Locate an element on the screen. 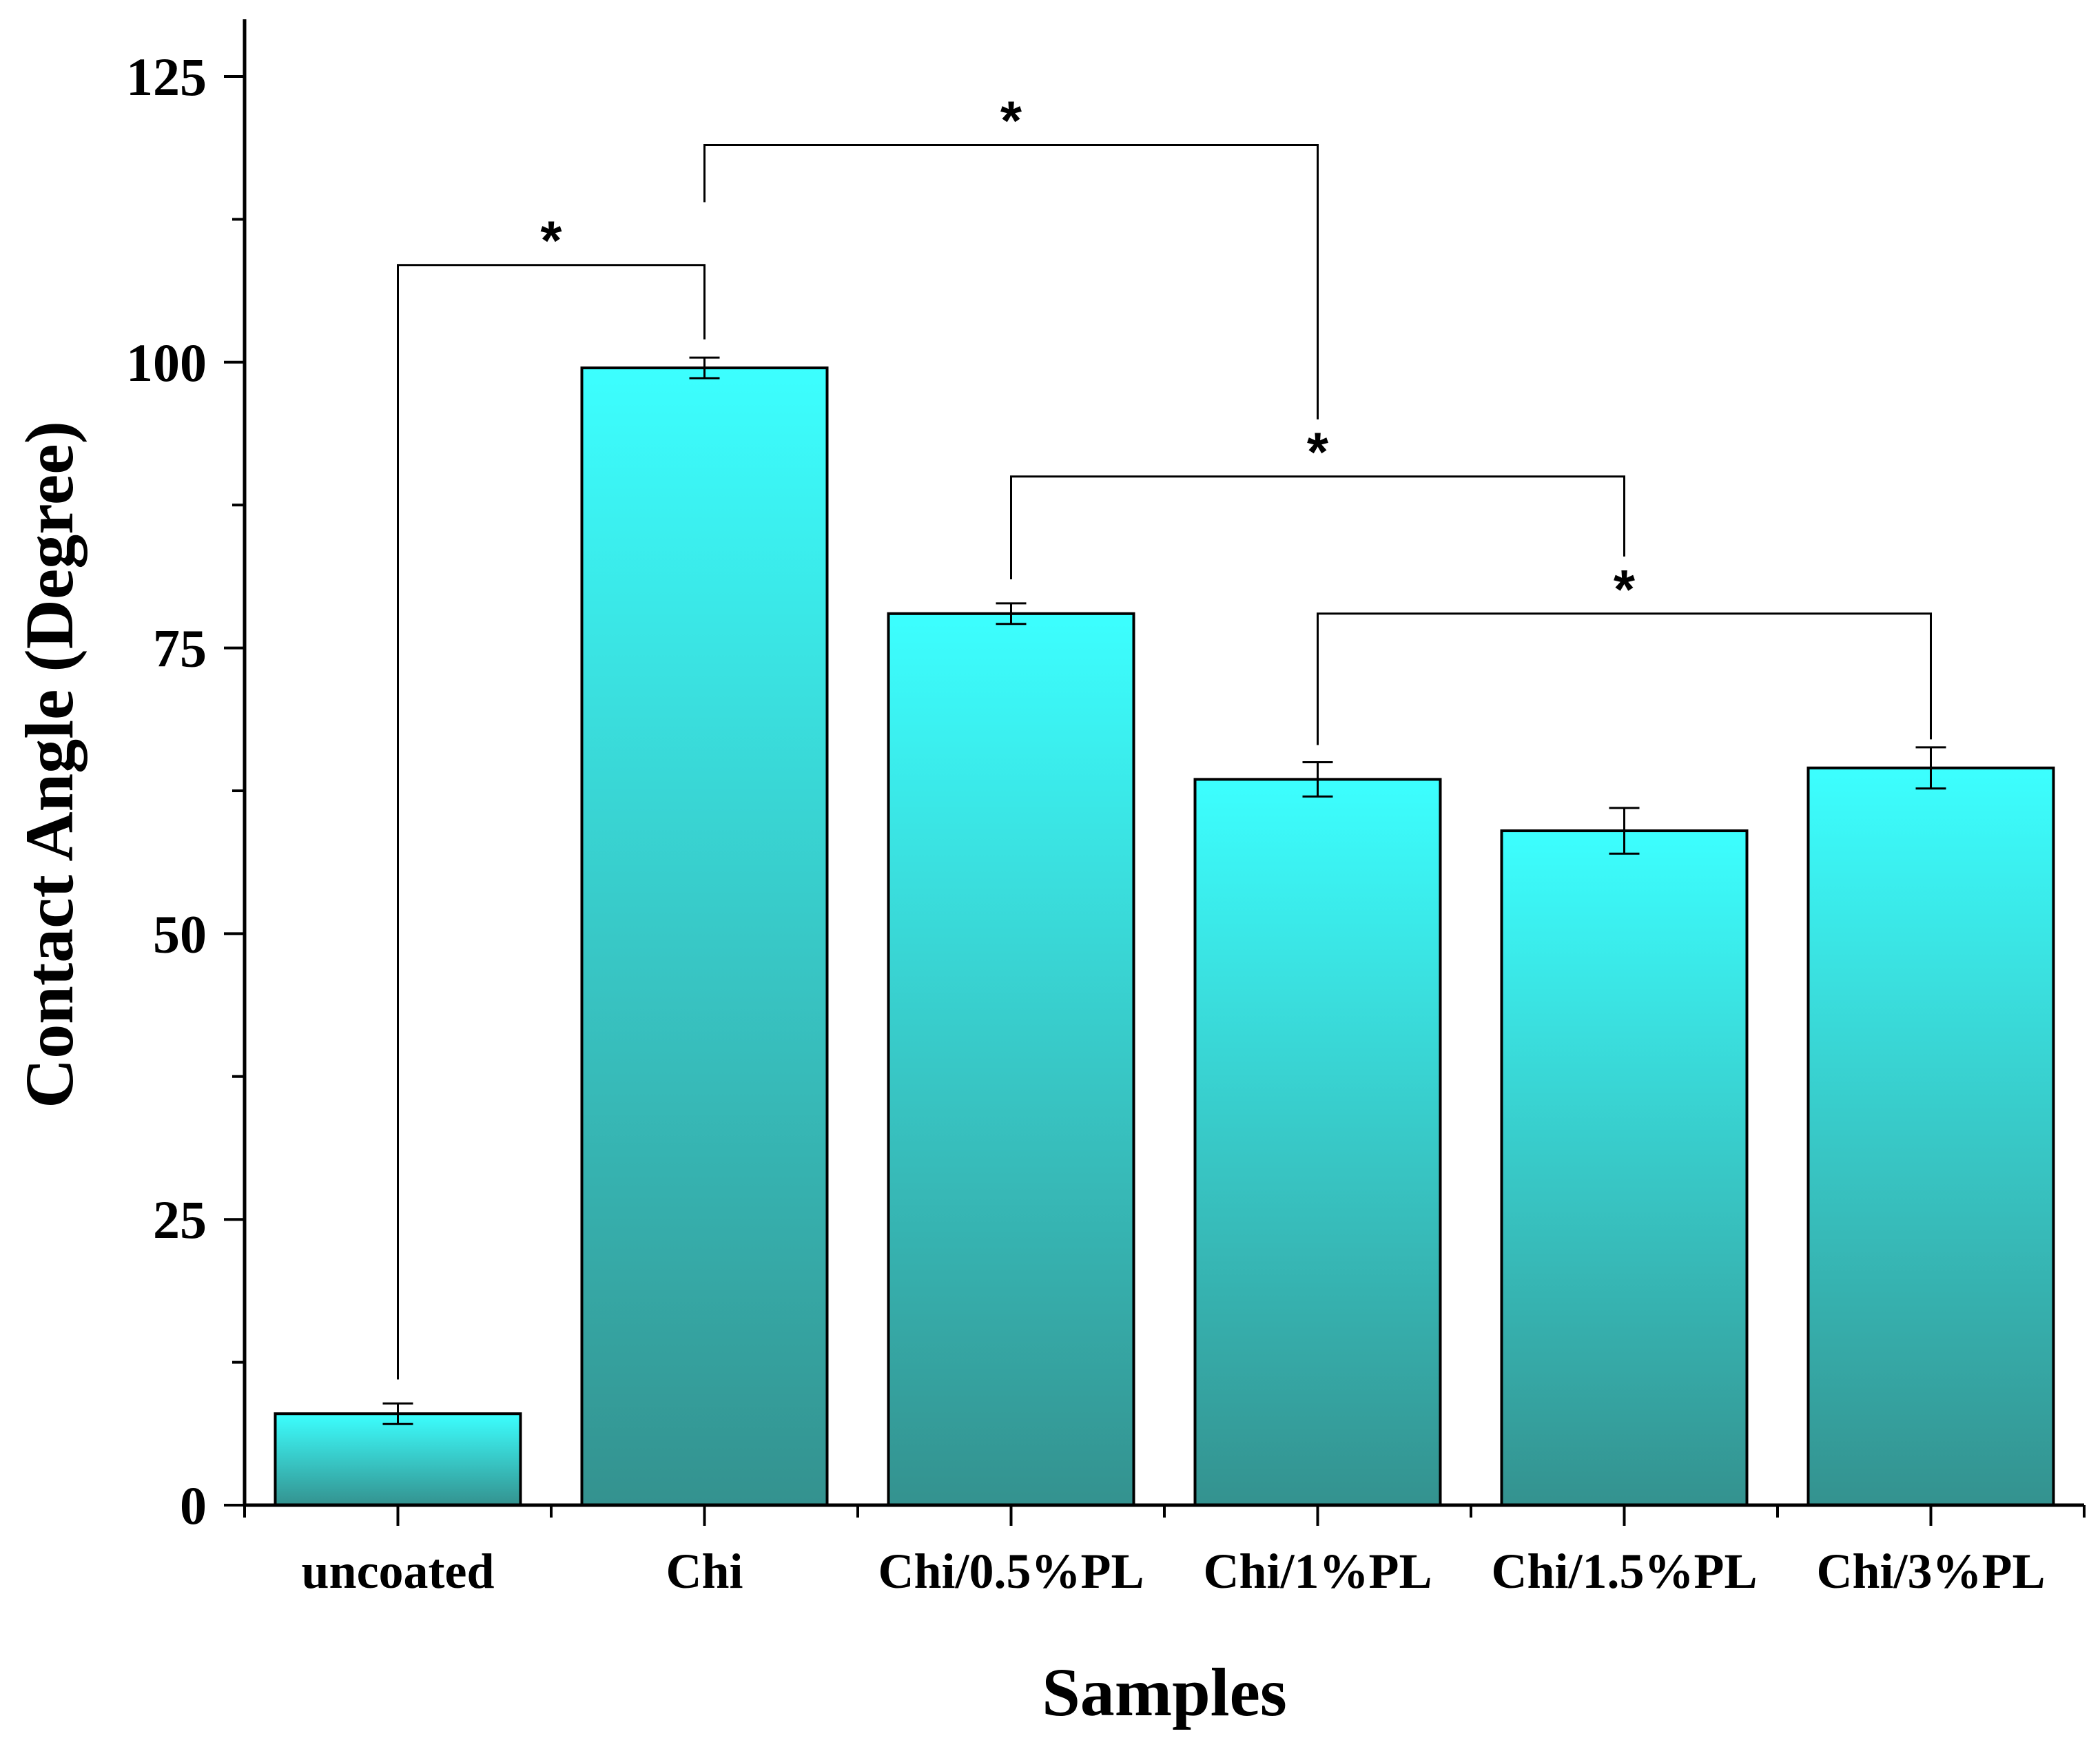  y-tick-label: 50 is located at coordinates (180, 934).